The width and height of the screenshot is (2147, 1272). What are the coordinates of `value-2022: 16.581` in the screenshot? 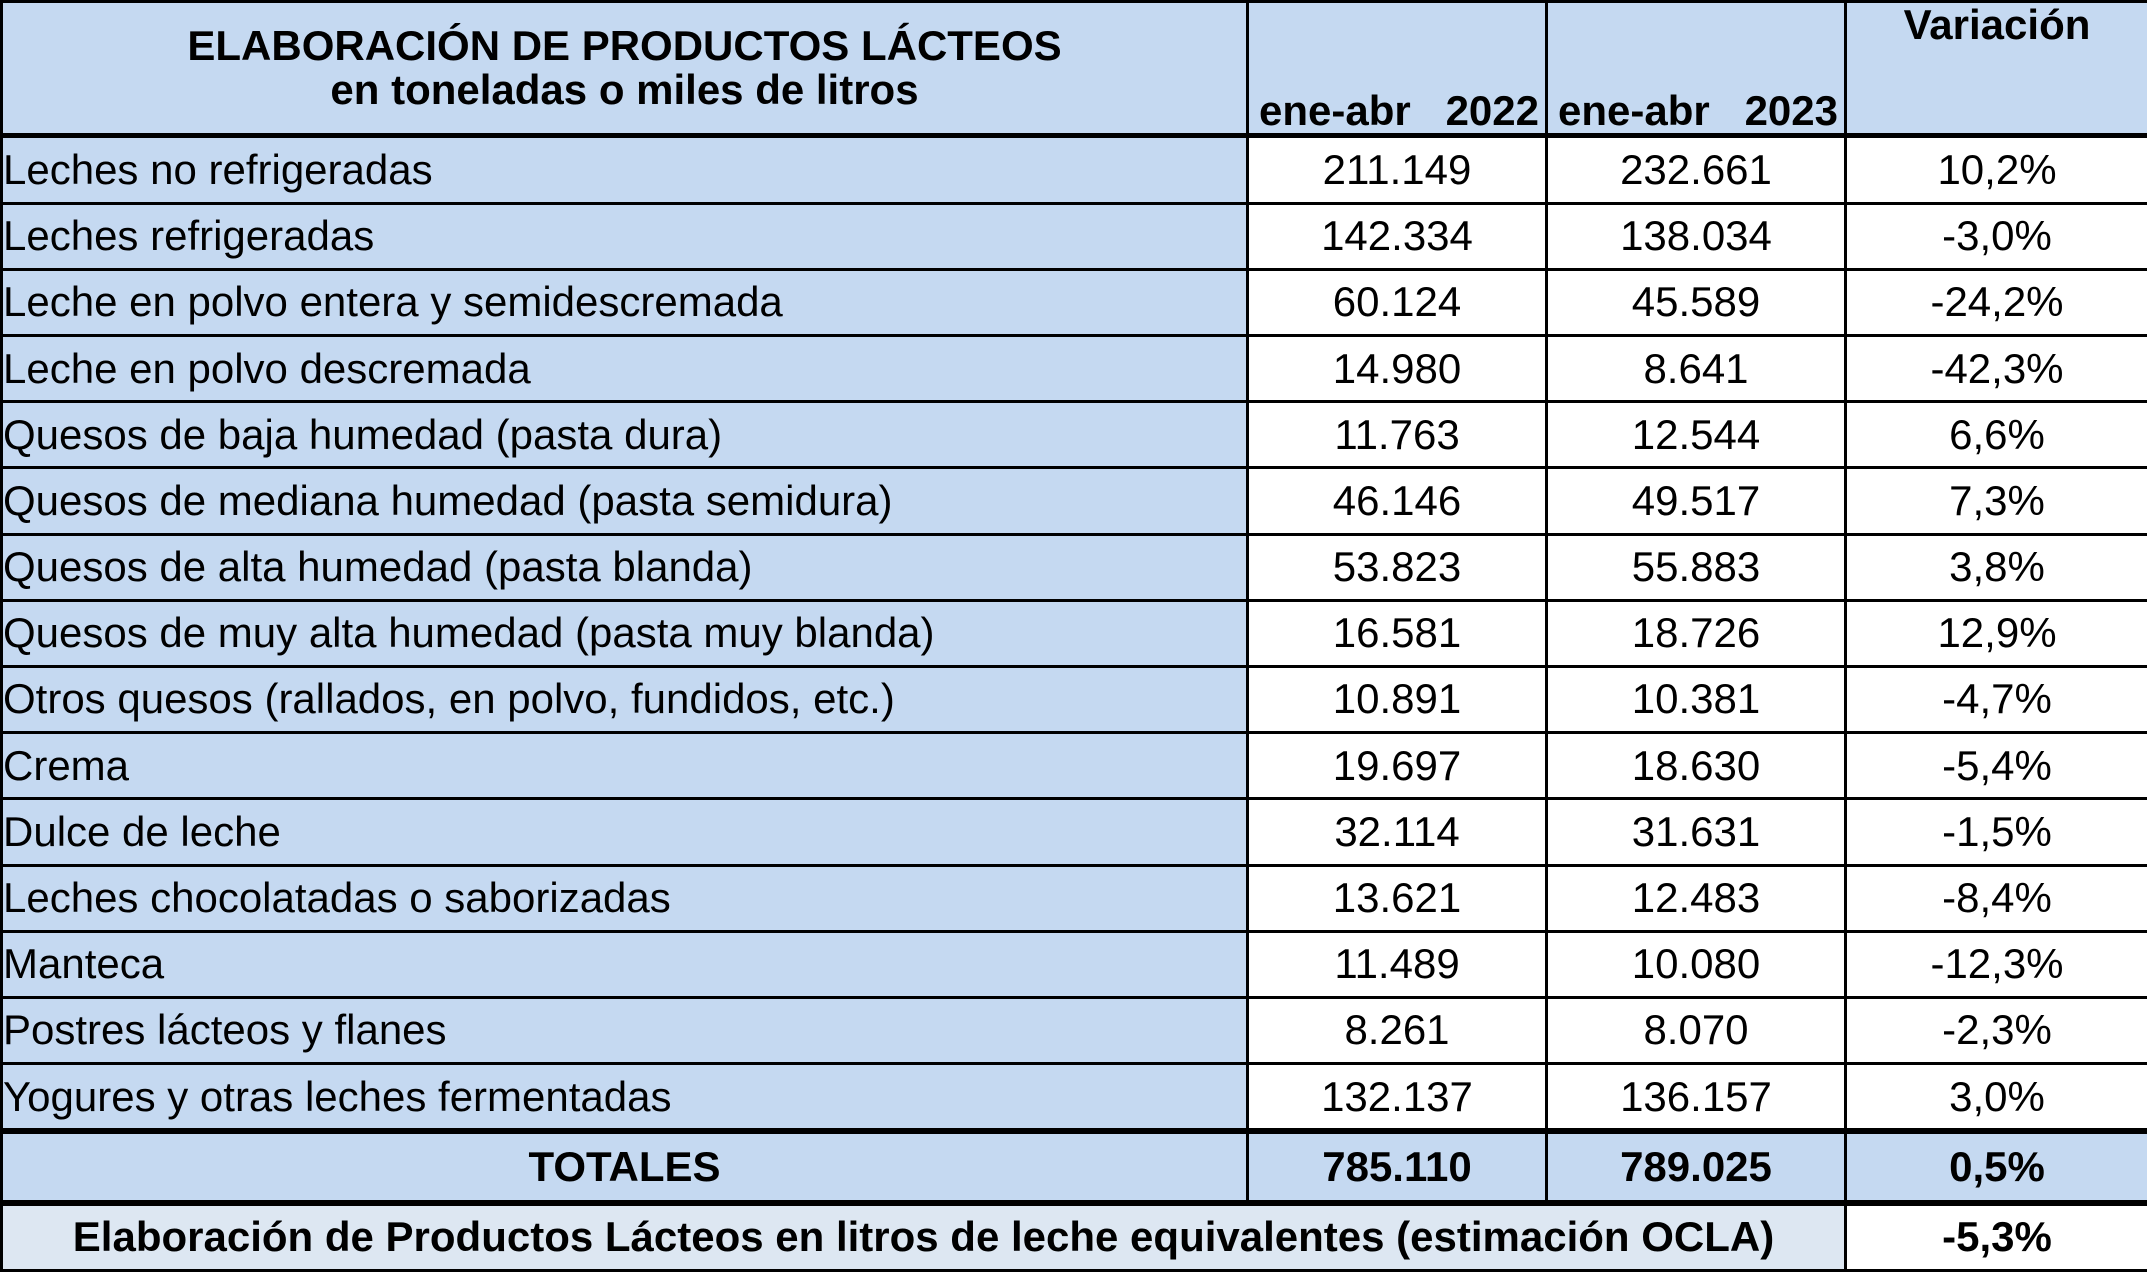 It's located at (1397, 633).